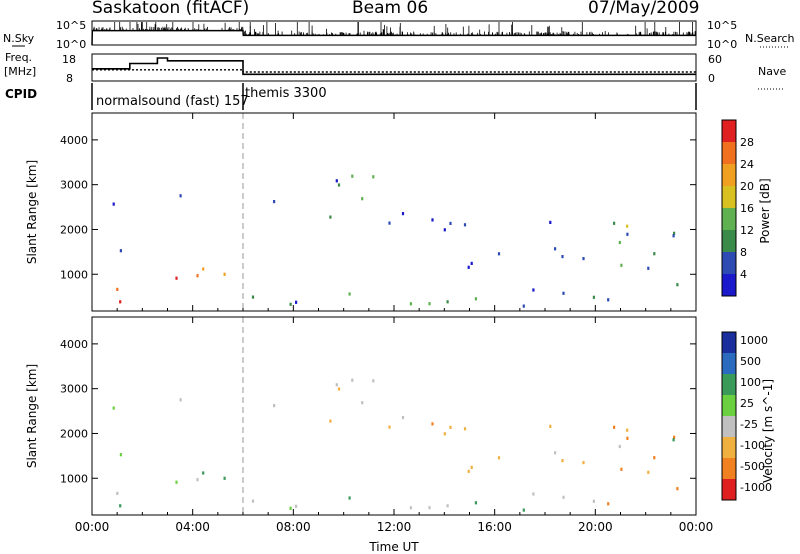 The width and height of the screenshot is (800, 554). Describe the element at coordinates (351, 96) in the screenshot. I see `cpid-panel: CPID normalsound (fast) 157 themis 3300` at that location.